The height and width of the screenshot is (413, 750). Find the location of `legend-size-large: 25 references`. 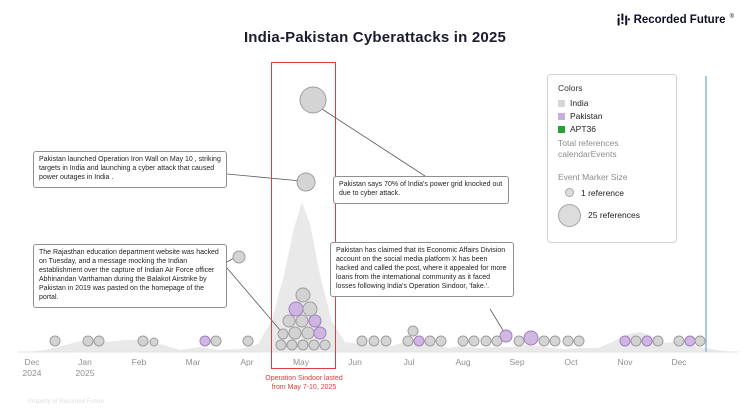

legend-size-large: 25 references is located at coordinates (612, 215).